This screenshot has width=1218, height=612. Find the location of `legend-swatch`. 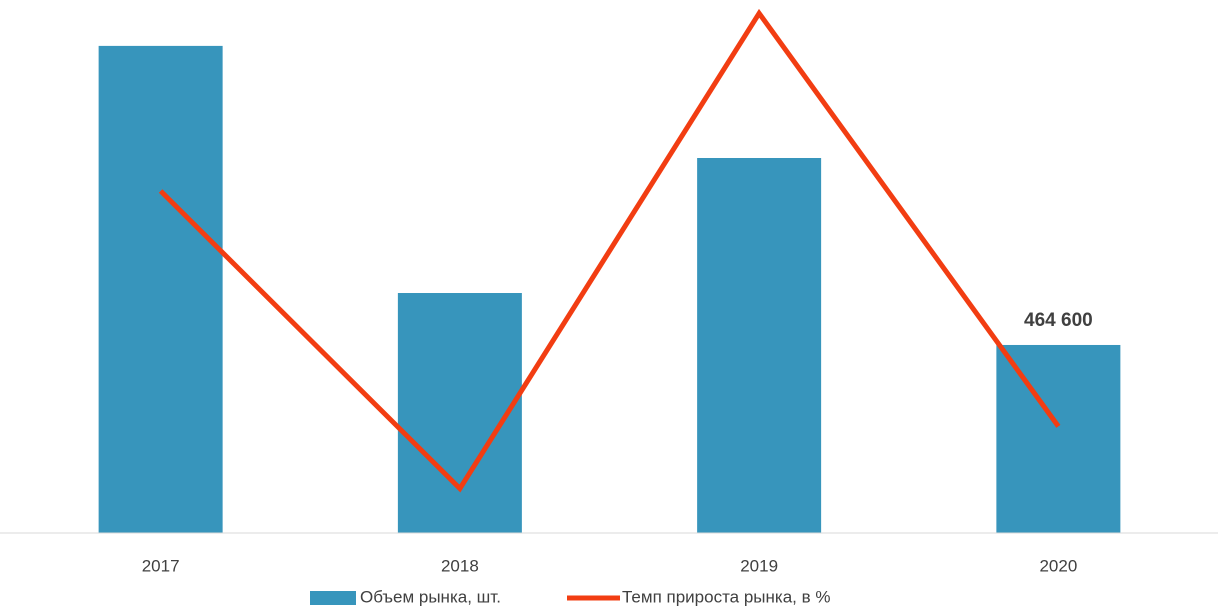

legend-swatch is located at coordinates (333, 598).